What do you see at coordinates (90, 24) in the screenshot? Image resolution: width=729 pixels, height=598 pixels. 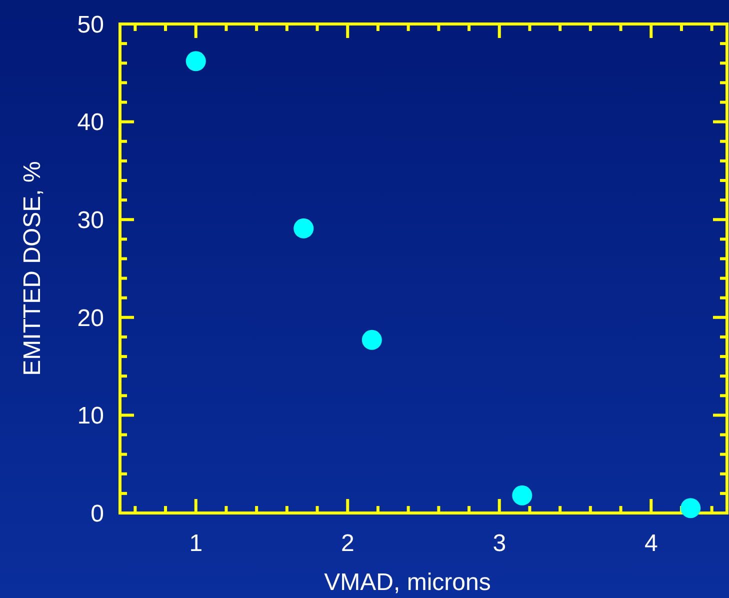 I see `y-tick-label: 50` at bounding box center [90, 24].